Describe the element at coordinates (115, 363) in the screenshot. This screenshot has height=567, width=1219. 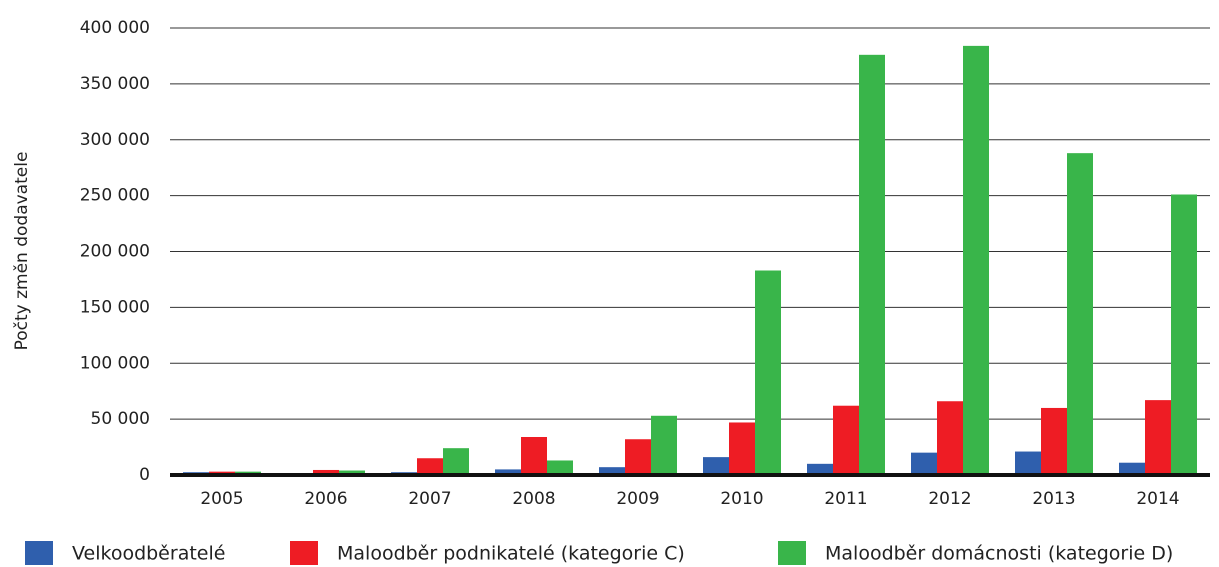
I see `y-tick-label: 100 000` at that location.